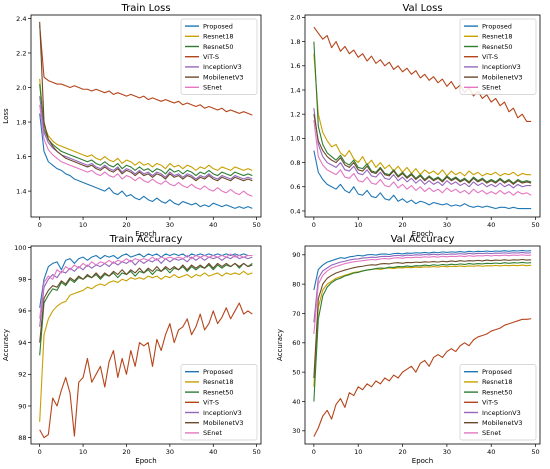  Describe the element at coordinates (223, 77) in the screenshot. I see `train-loss-legend-entry: MobilenetV3` at that location.